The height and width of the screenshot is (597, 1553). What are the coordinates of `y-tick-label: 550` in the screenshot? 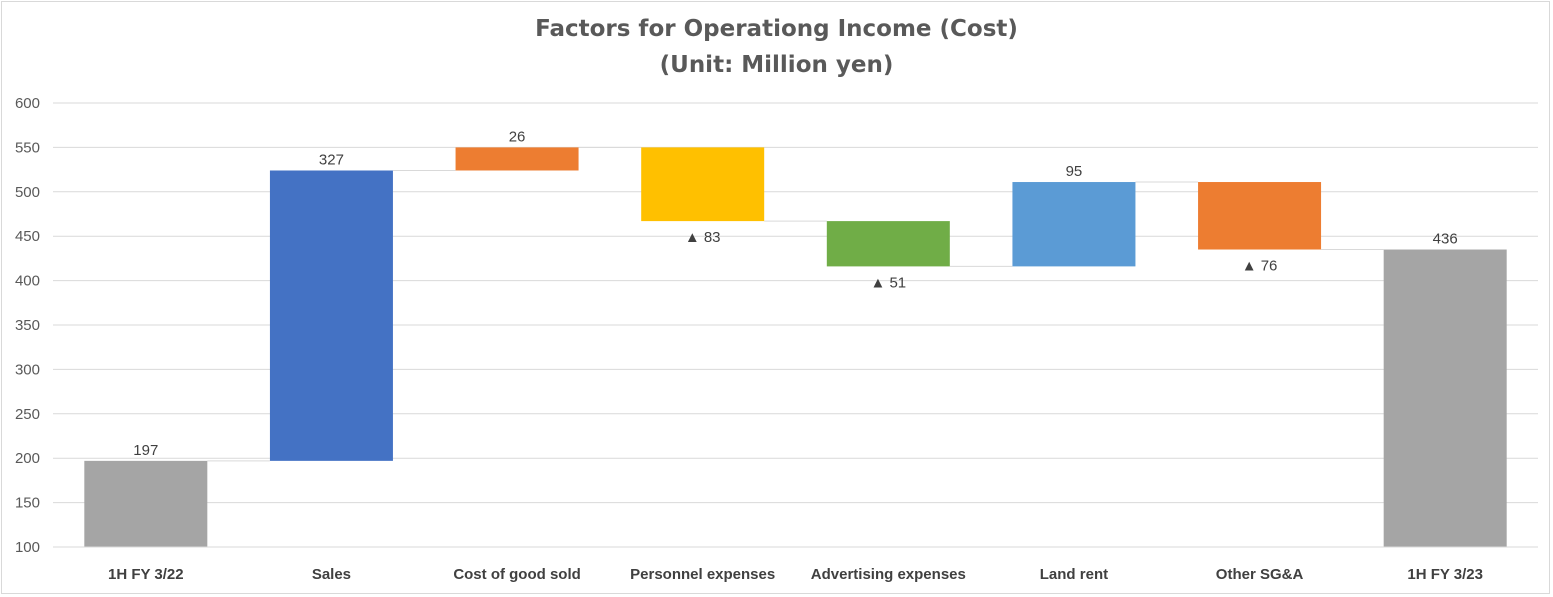 It's located at (27, 147).